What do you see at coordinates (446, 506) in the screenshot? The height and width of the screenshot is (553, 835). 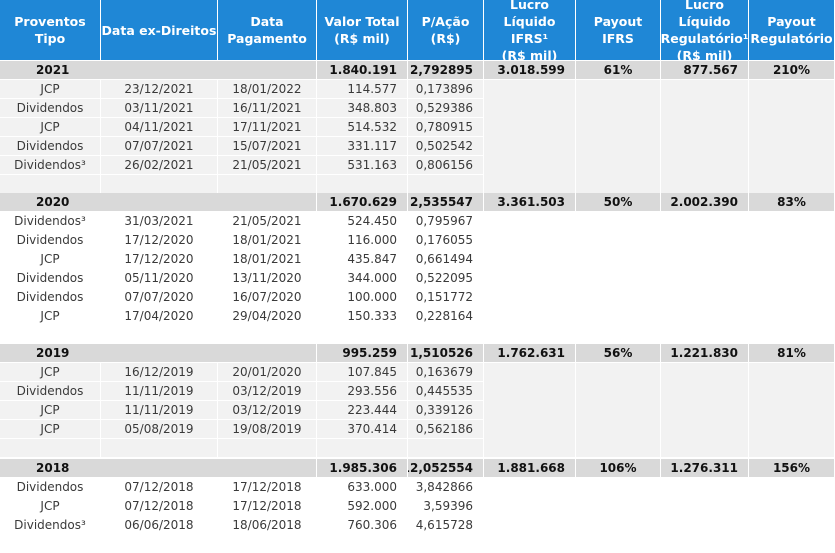 I see `row-p-acao: 3,59396` at bounding box center [446, 506].